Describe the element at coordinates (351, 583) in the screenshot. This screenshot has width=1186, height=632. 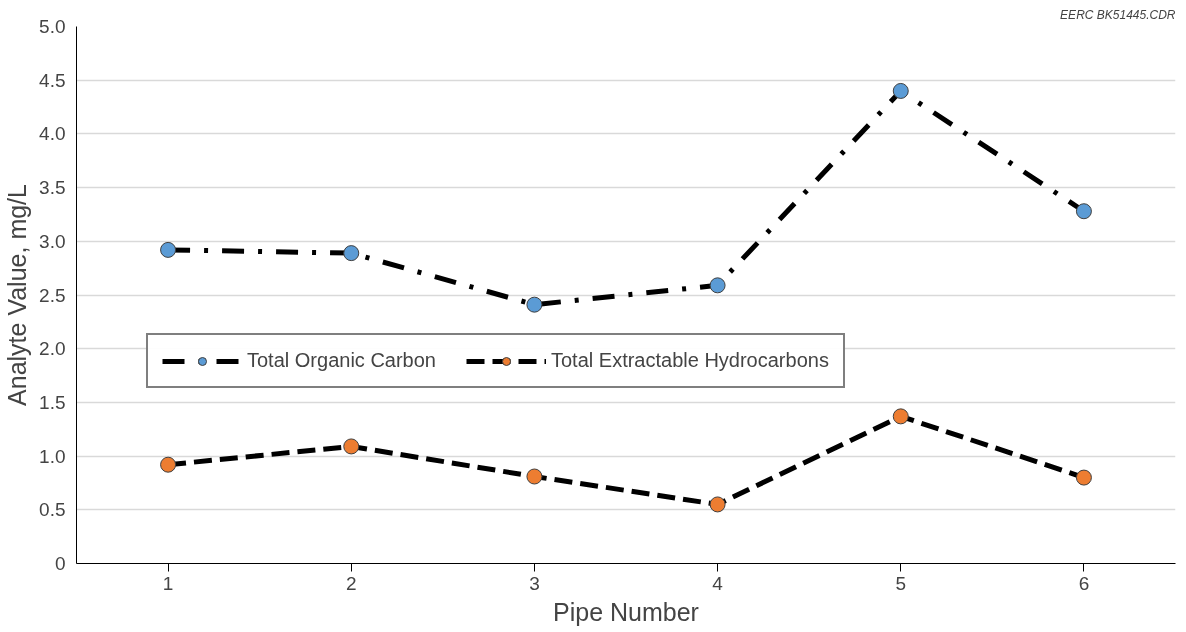
I see `x-tick-label: 2` at that location.